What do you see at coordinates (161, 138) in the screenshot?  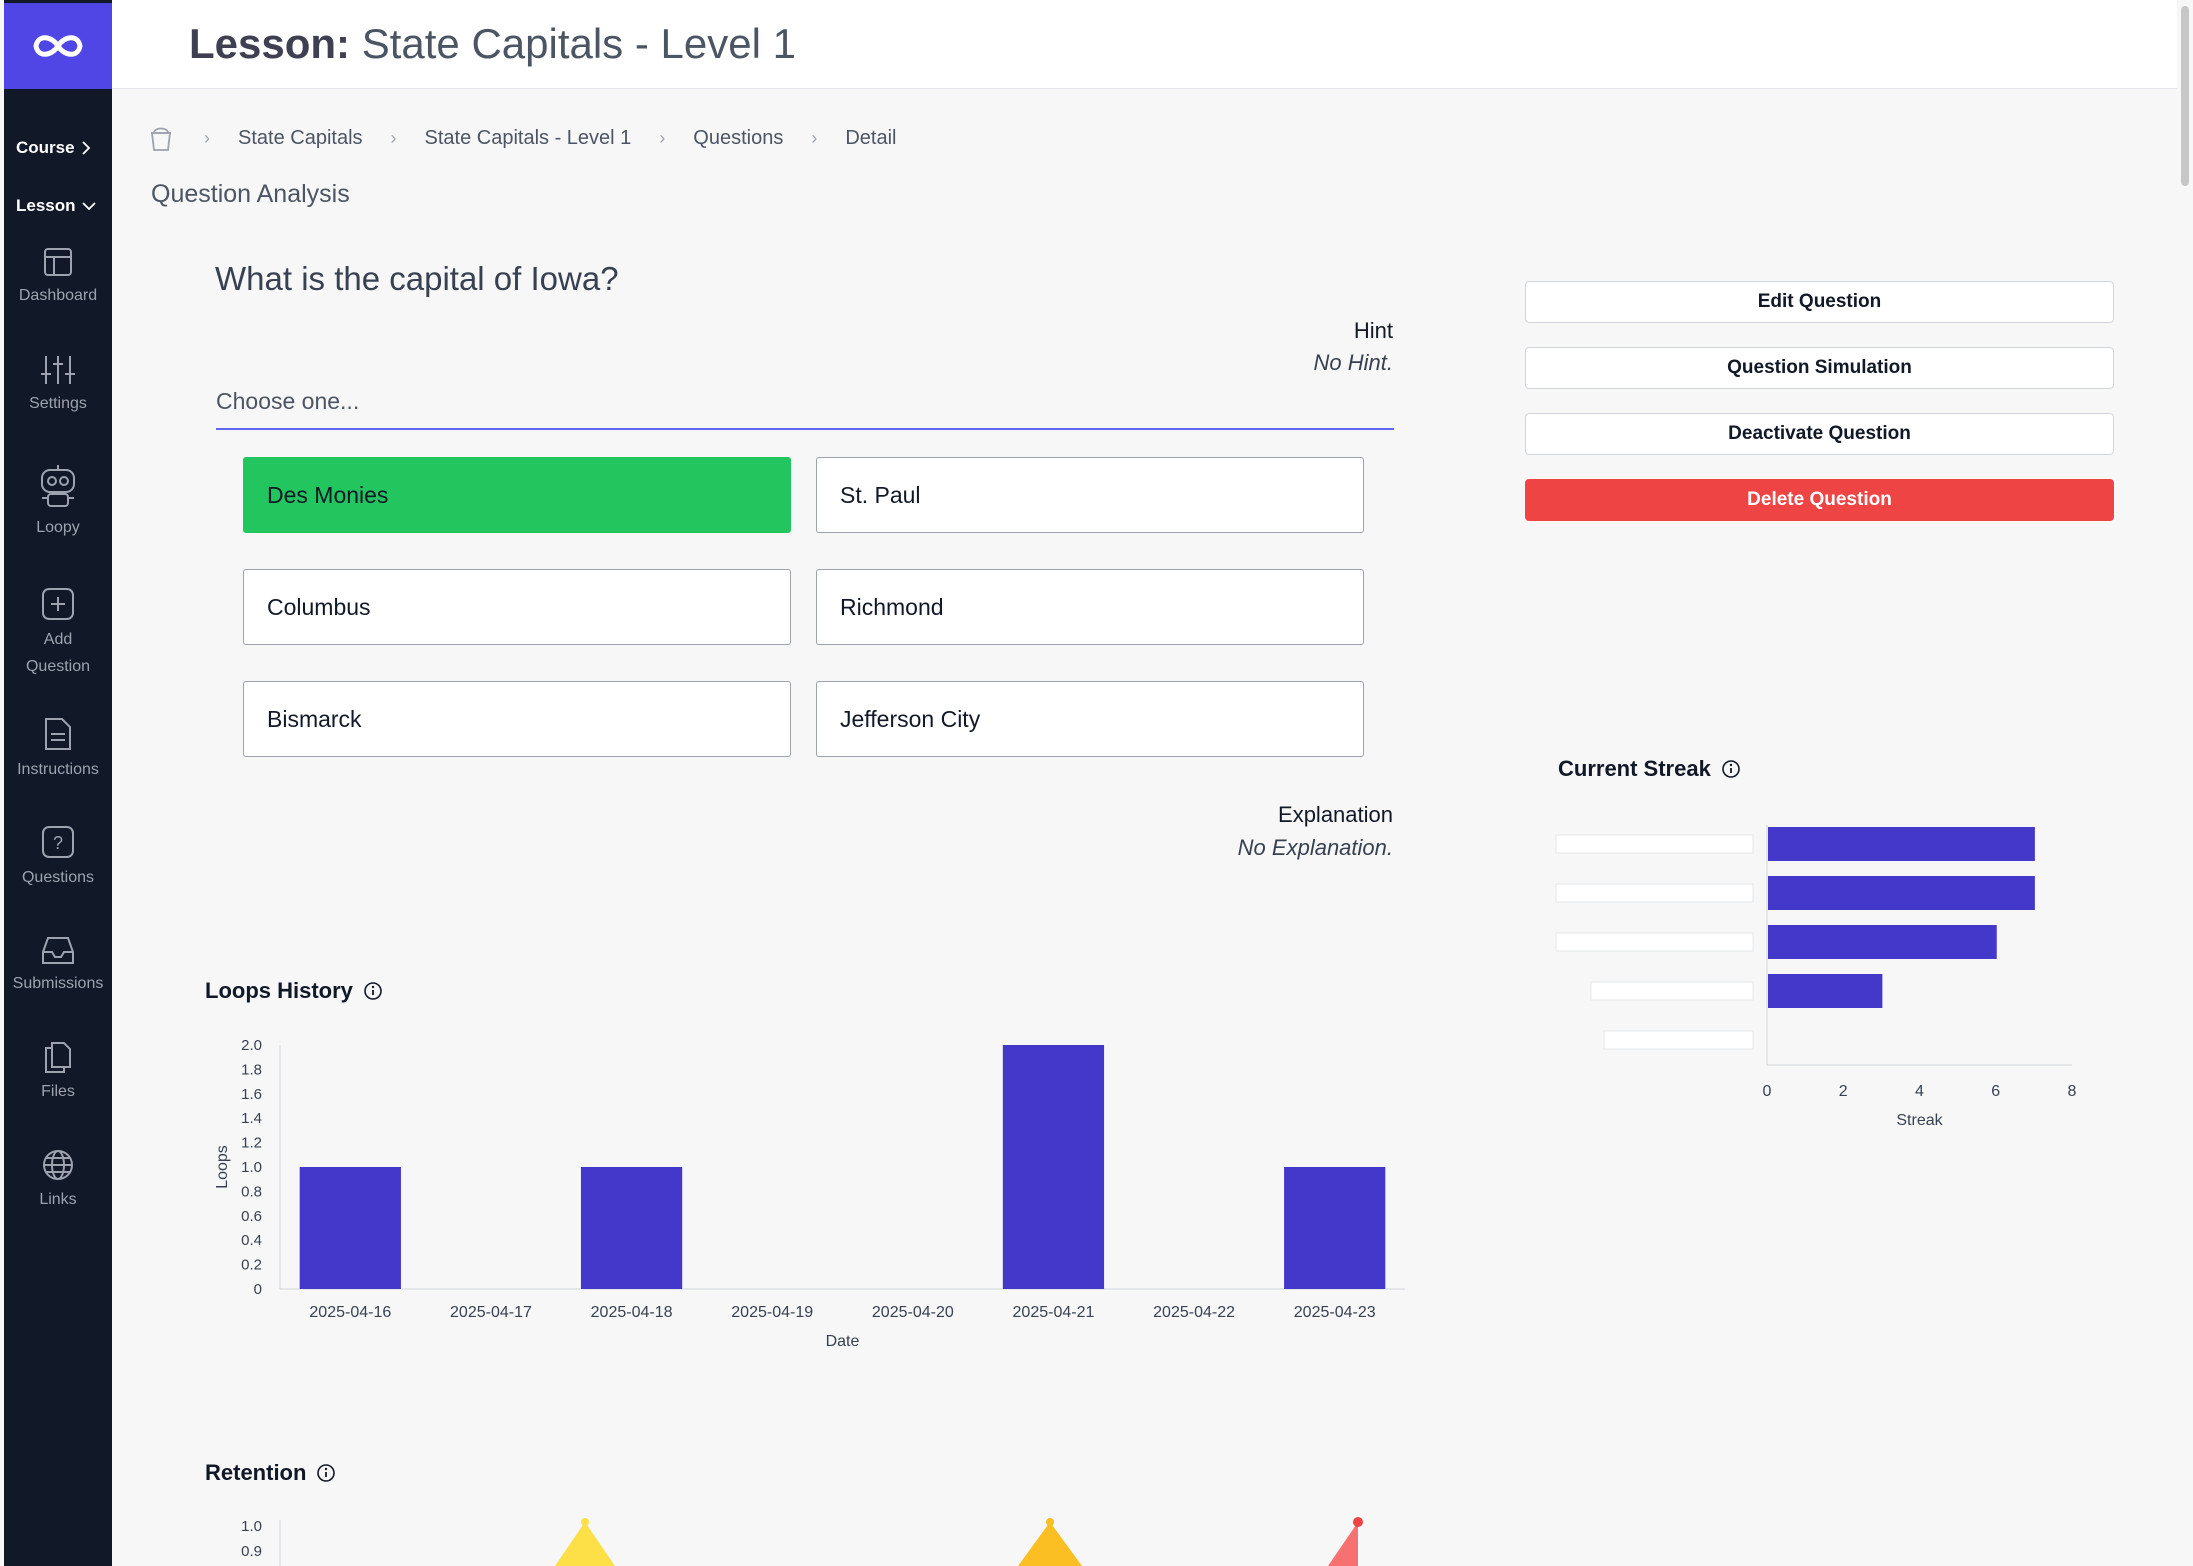 I see `home-icon` at bounding box center [161, 138].